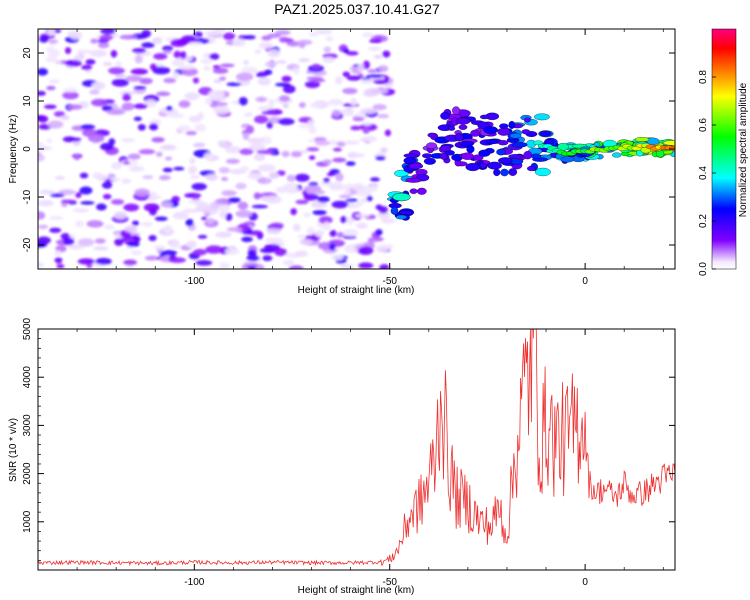  Describe the element at coordinates (531, 163) in the screenshot. I see `spectrogram-ridge` at that location.